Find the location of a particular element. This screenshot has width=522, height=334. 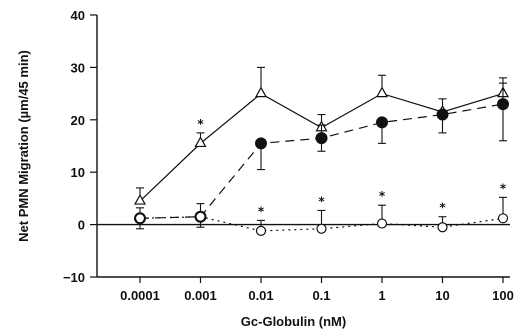

y-tick-label: 10 is located at coordinates (78, 172).